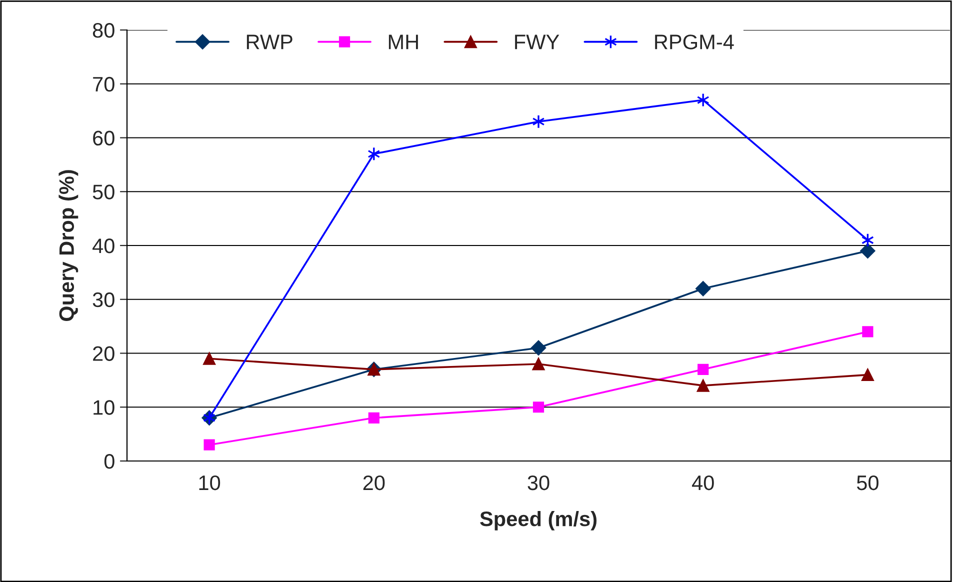 The width and height of the screenshot is (953, 582). I want to click on y-tick-label: 60, so click(103, 138).